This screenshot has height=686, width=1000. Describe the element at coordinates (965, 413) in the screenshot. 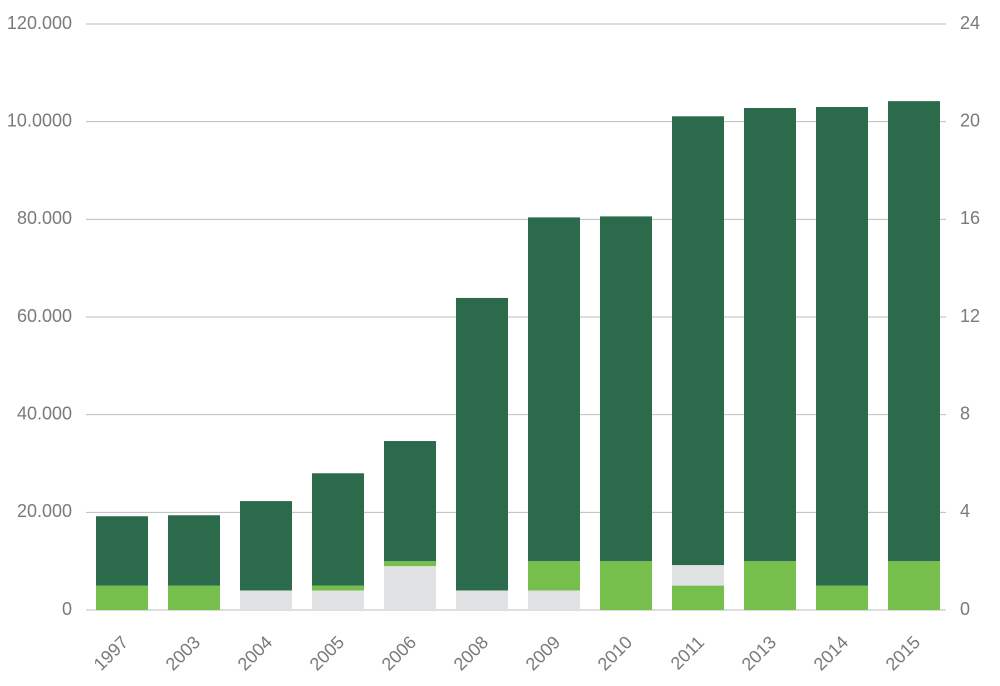

I see `y2-tick-label: 8` at that location.